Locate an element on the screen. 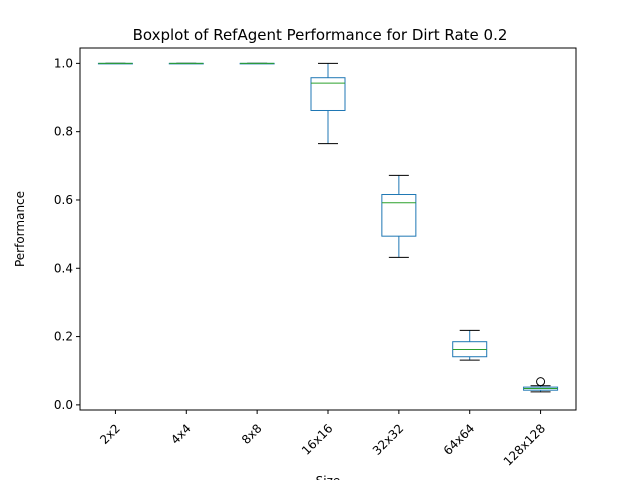 This screenshot has height=480, width=640. x-tick-label: 2x2 is located at coordinates (110, 434).